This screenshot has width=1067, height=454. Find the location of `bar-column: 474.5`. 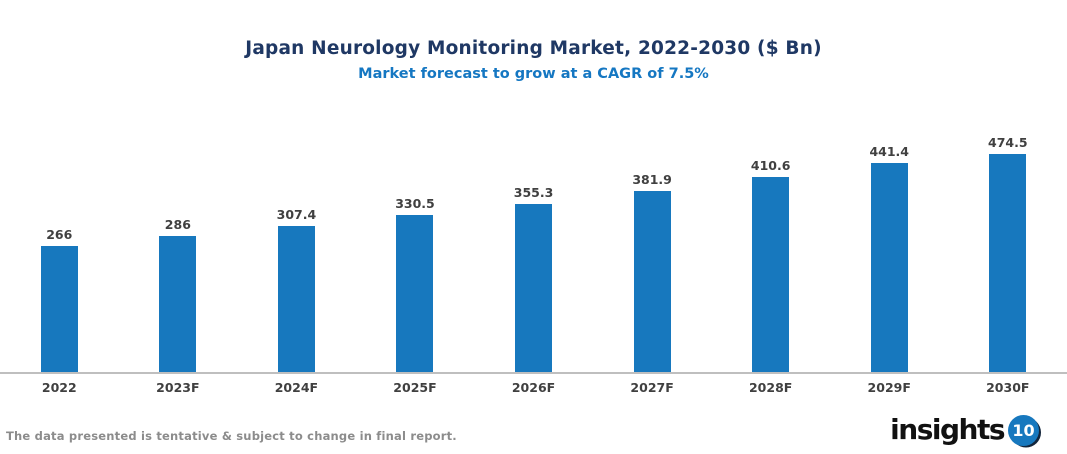

bar-column: 474.5 is located at coordinates (1008, 253).